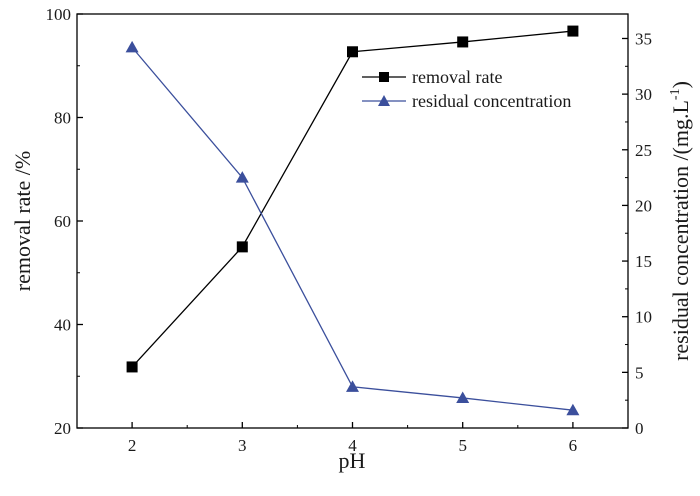 This screenshot has height=496, width=700. I want to click on legend-marker-square, so click(384, 77).